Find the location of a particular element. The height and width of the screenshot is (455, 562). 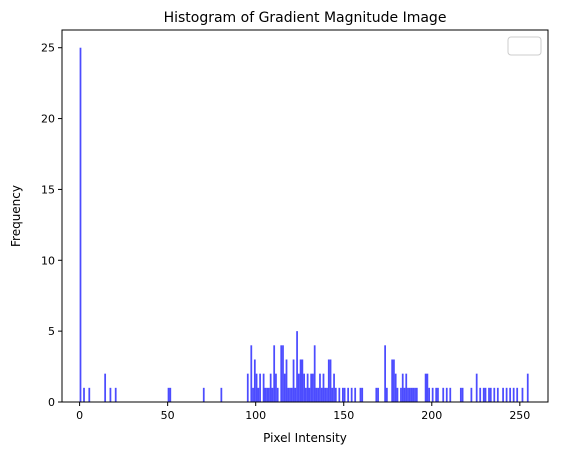

y-tick-label: 5 is located at coordinates (51, 331).